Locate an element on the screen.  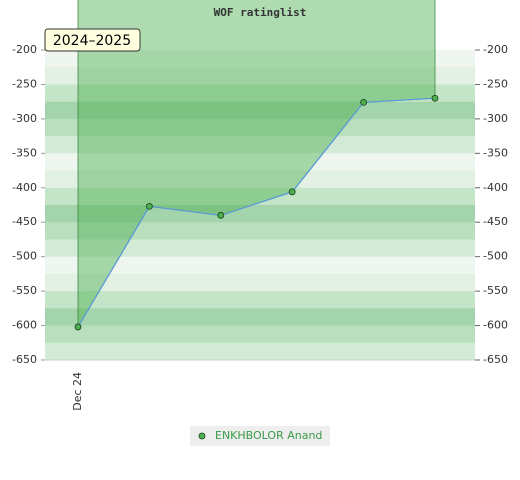
y2-tick-label: -400 is located at coordinates (495, 187).